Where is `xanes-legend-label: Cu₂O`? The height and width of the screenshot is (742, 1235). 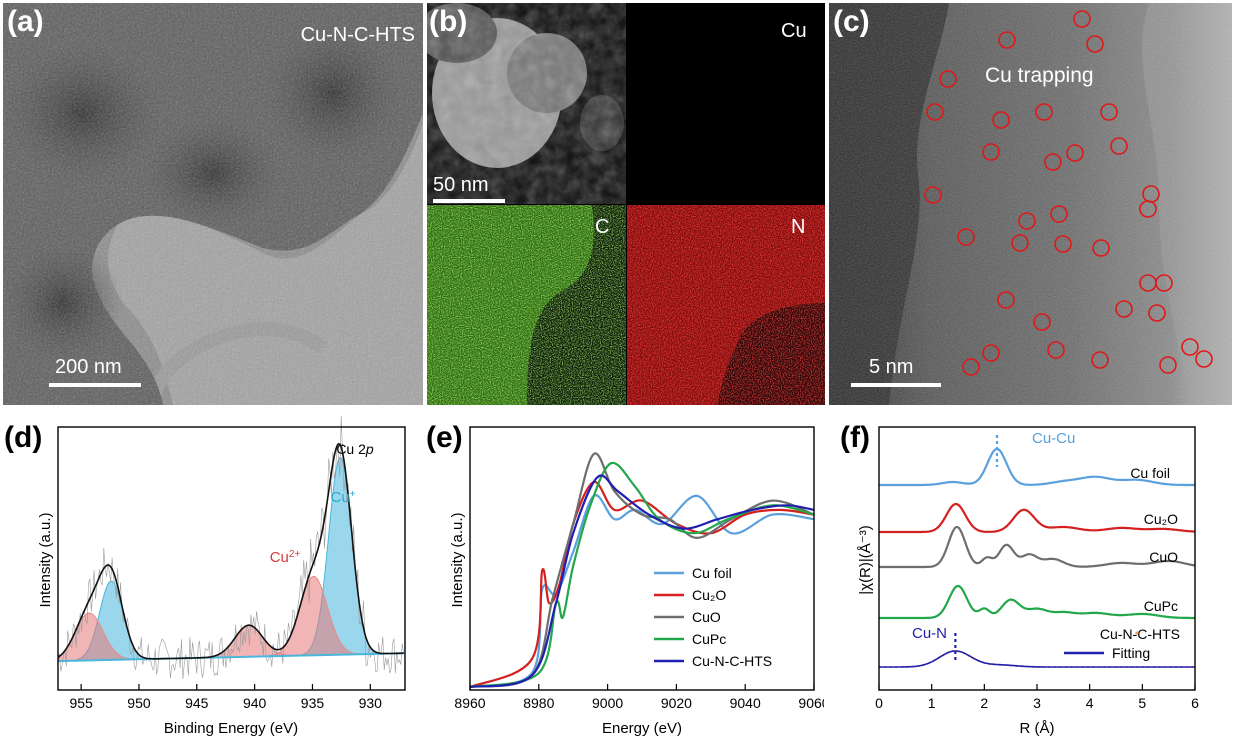 xanes-legend-label: Cu₂O is located at coordinates (709, 595).